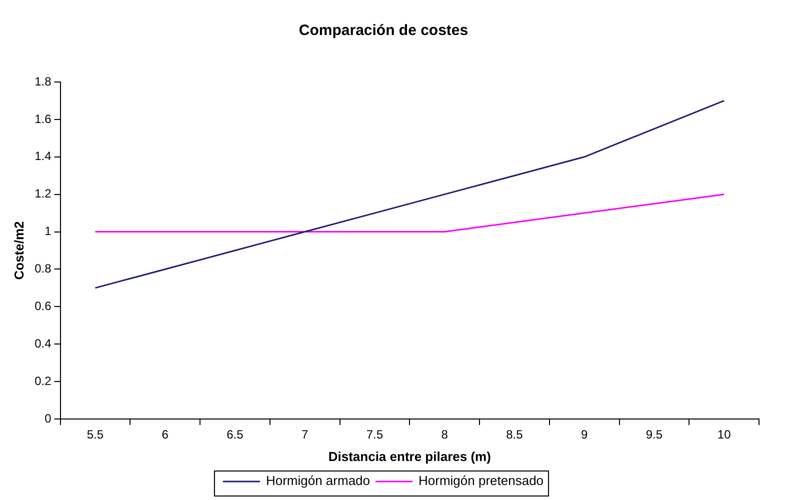 The image size is (804, 500). Describe the element at coordinates (43, 305) in the screenshot. I see `y-tick-label: 0.6` at that location.